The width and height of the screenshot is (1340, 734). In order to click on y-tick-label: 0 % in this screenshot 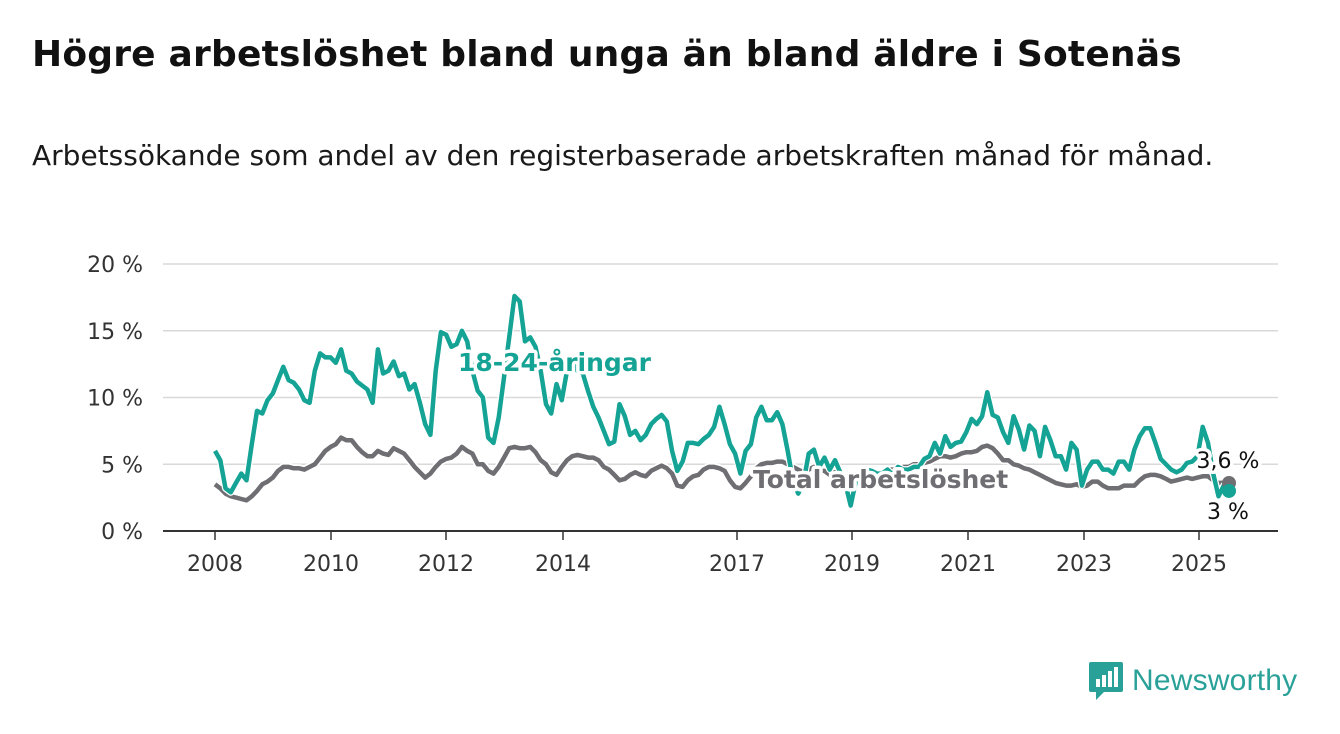, I will do `click(122, 532)`.